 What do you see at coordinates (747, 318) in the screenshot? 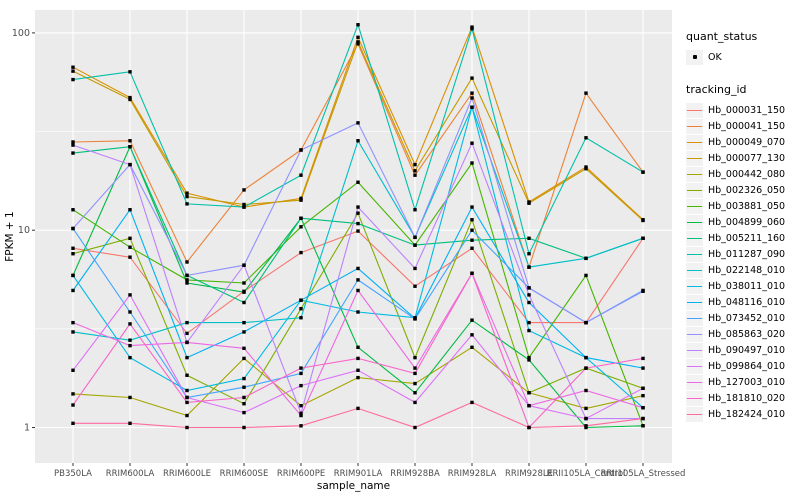
I see `legend-item-label: Hb_073452_010` at bounding box center [747, 318].